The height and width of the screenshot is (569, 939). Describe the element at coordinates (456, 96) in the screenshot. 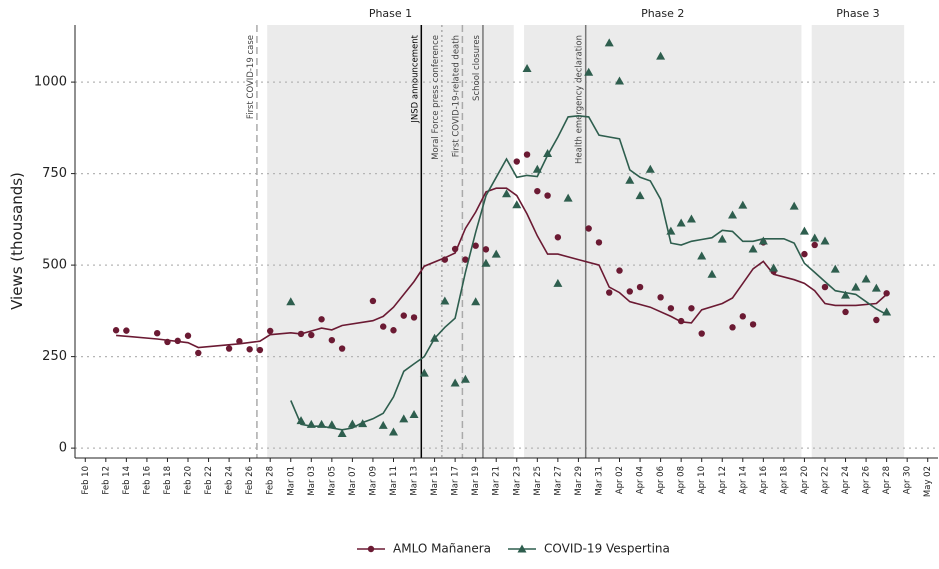

I see `event-label: First COVID-19-related death` at that location.